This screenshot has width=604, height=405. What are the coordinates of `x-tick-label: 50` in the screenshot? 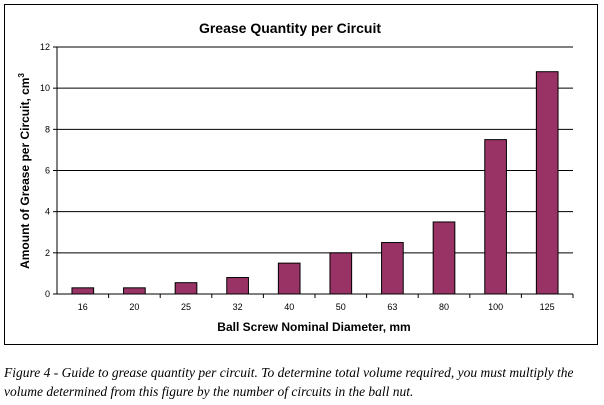 It's located at (341, 307).